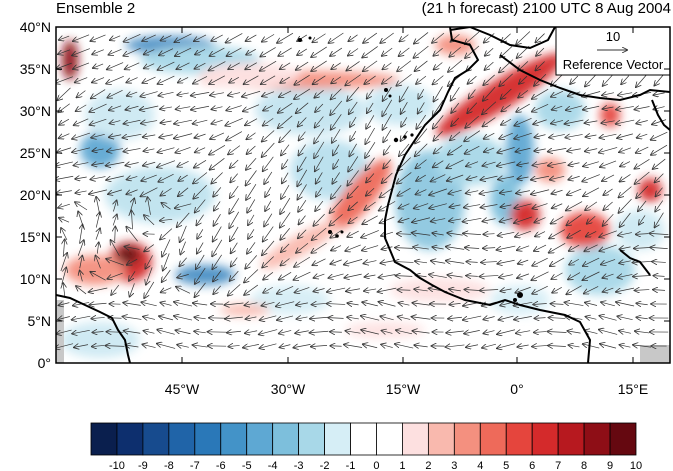  Describe the element at coordinates (96, 8) in the screenshot. I see `panel-title-left: Ensemble 2` at that location.